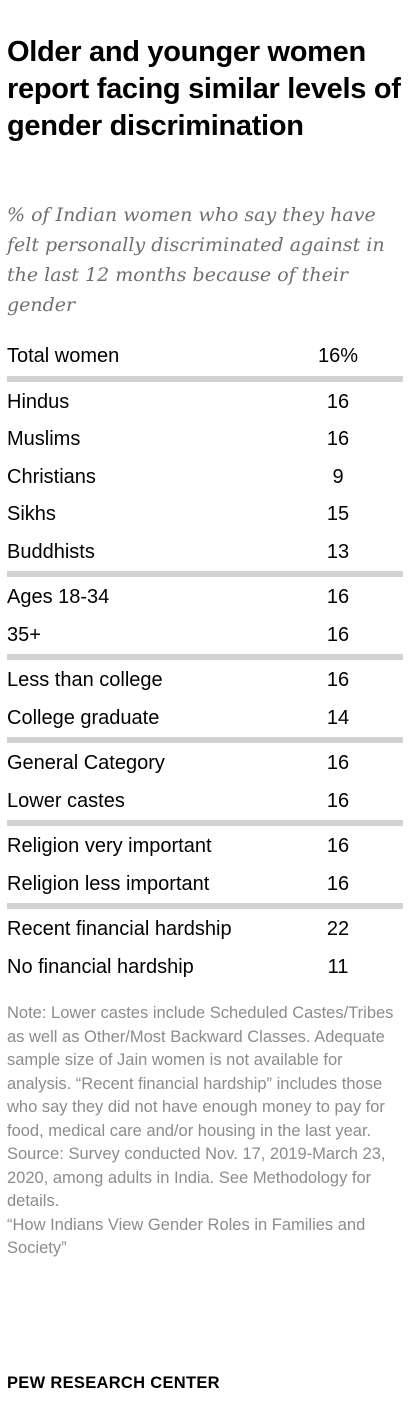 Image resolution: width=410 pixels, height=1416 pixels. I want to click on row-label: 35+, so click(24, 634).